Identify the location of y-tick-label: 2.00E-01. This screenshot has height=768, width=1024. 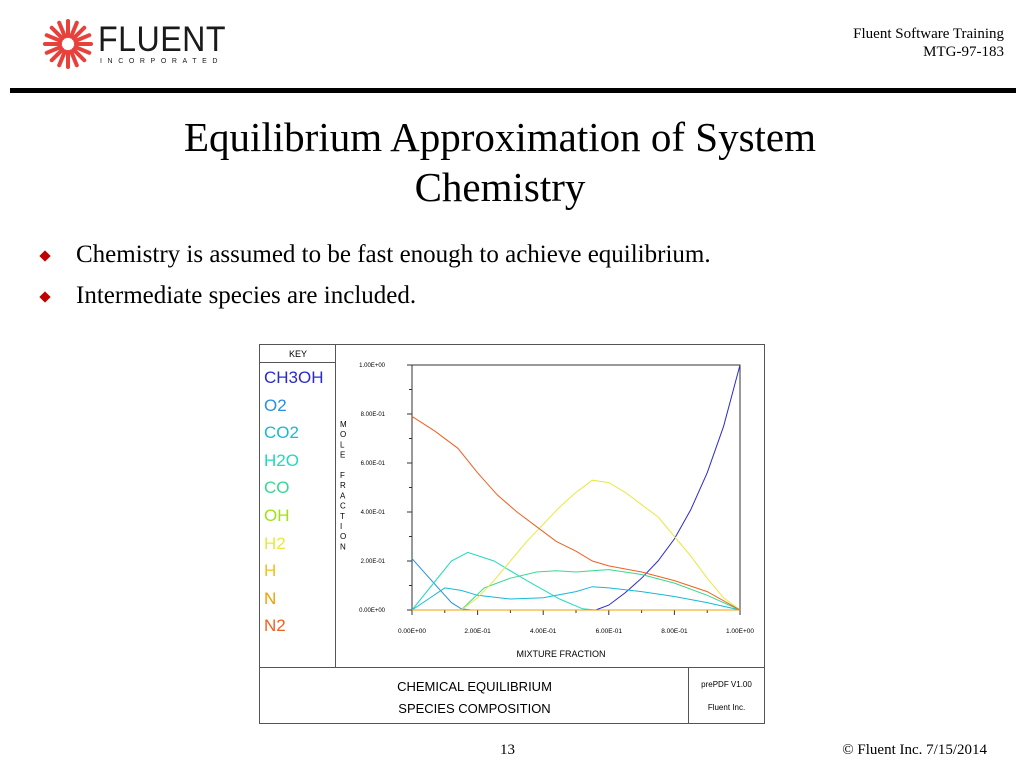
(373, 562).